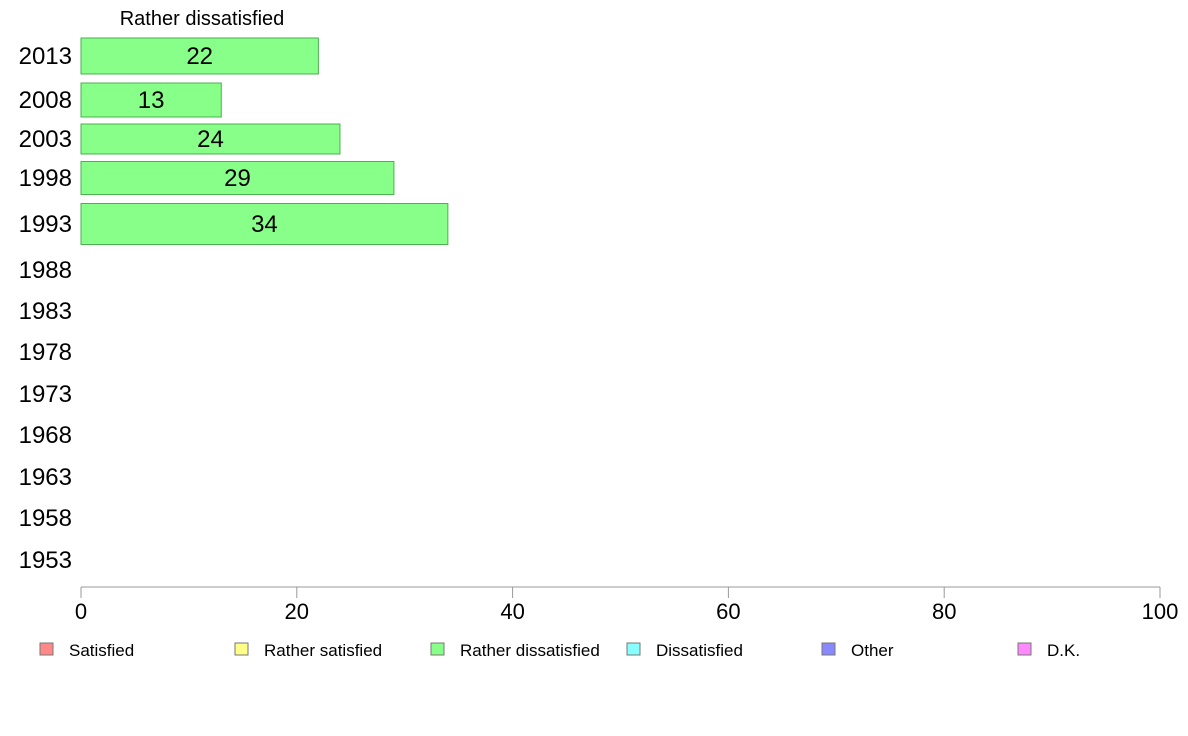 The image size is (1188, 736). Describe the element at coordinates (45, 435) in the screenshot. I see `y-tick-label: 1968` at that location.